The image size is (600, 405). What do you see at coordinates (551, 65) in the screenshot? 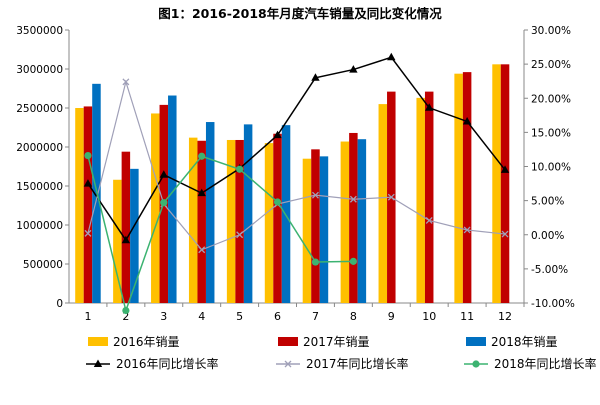
I see `y-right-tick-label: 25.00%` at bounding box center [551, 65].